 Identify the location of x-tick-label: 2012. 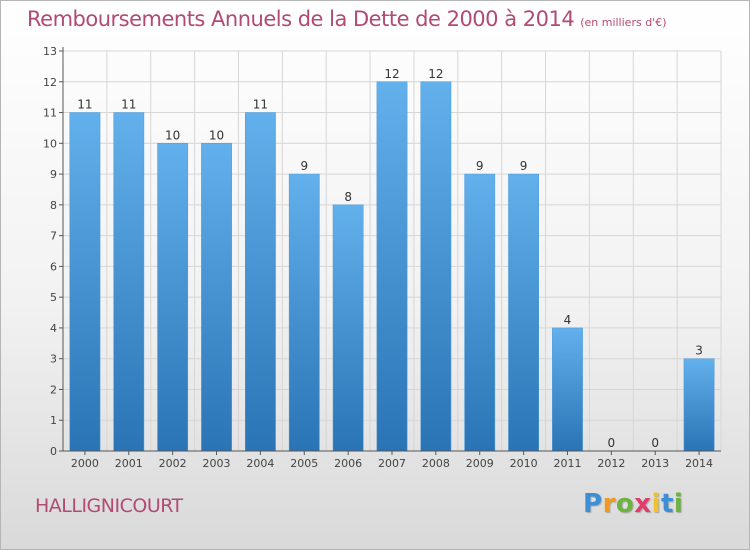
(611, 463).